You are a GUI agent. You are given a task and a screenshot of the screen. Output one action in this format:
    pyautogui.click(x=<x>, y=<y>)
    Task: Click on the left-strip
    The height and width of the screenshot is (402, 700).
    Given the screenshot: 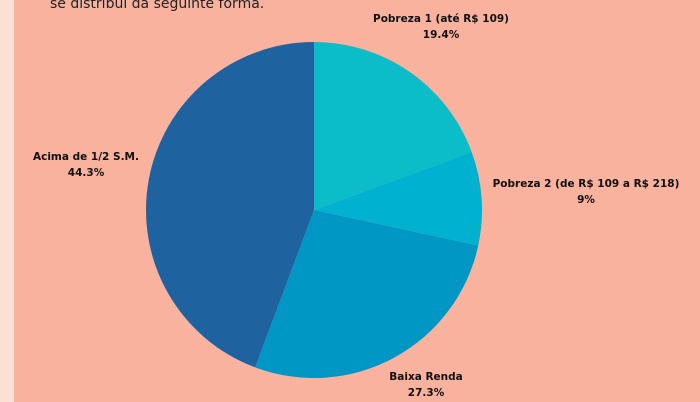 What is the action you would take?
    pyautogui.click(x=7, y=201)
    